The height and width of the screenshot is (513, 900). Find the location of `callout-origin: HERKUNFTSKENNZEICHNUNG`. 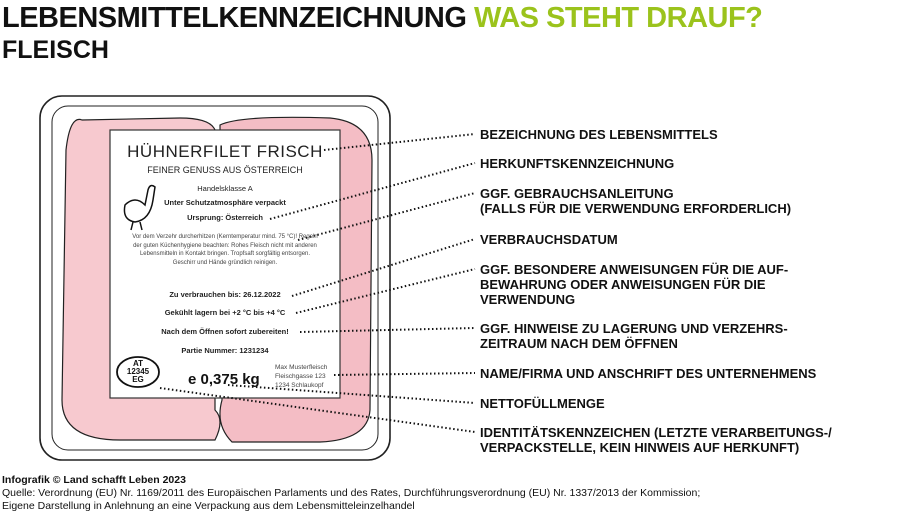

callout-origin: HERKUNFTSKENNZEICHNUNG is located at coordinates (577, 163).